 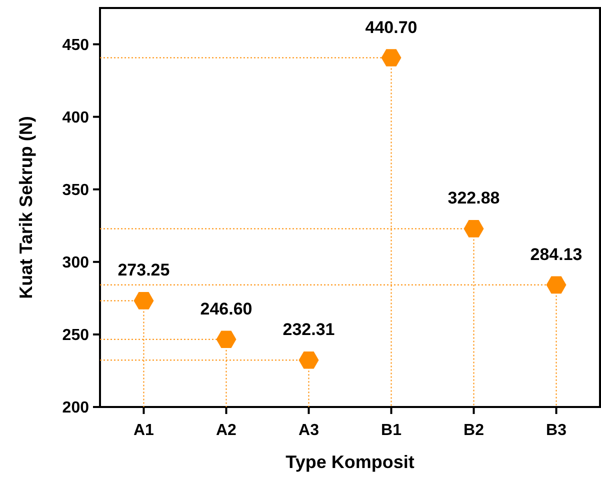 What do you see at coordinates (76, 117) in the screenshot?
I see `y-tick-label: 400` at bounding box center [76, 117].